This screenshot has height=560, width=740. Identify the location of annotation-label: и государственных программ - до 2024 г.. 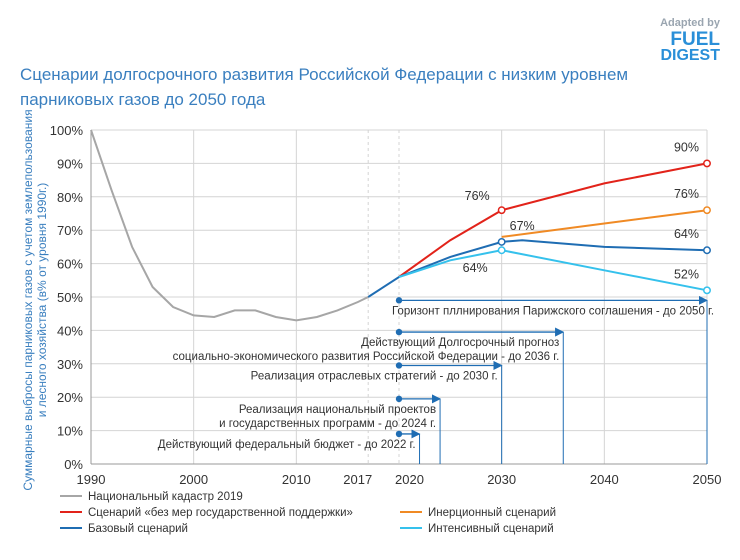
(327, 424).